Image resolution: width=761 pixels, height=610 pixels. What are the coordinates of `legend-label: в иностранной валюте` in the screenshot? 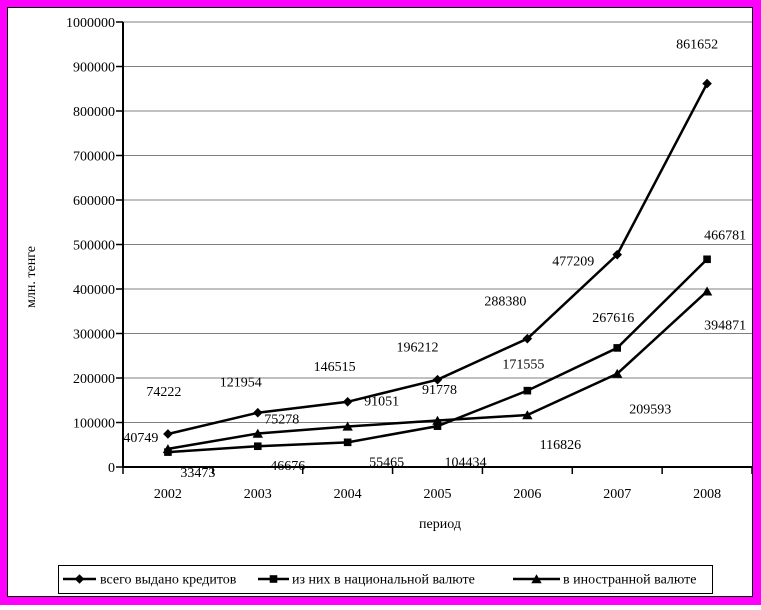 It's located at (630, 580).